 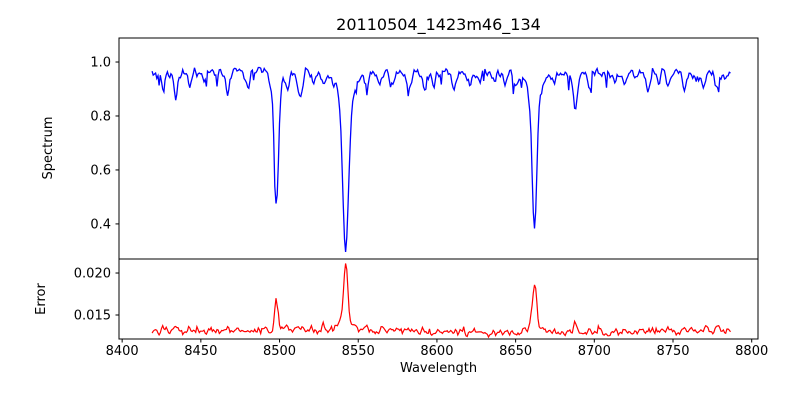 I want to click on x-tick-label: 8800, so click(x=751, y=351).